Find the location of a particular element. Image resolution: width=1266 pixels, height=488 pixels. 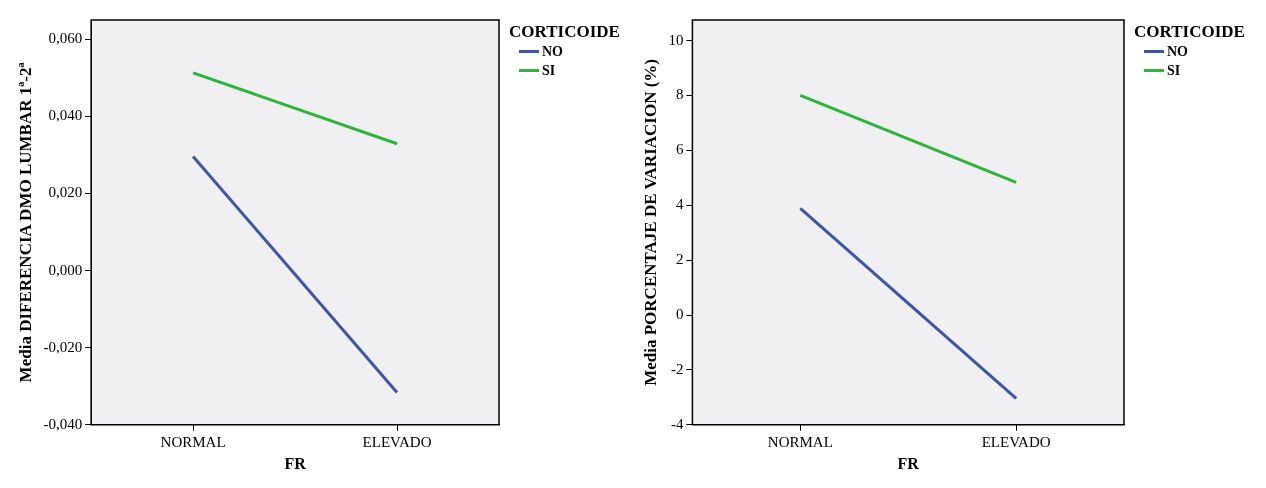

y-tick-label: -4 is located at coordinates (677, 423).